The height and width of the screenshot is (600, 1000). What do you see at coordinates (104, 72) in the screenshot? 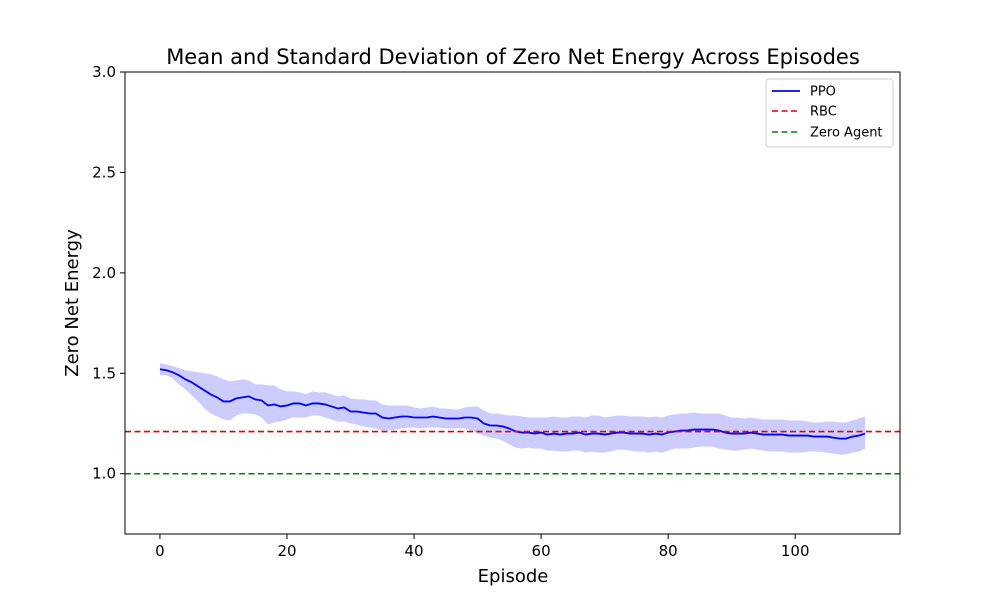
I see `y-tick-label: 3.0` at bounding box center [104, 72].